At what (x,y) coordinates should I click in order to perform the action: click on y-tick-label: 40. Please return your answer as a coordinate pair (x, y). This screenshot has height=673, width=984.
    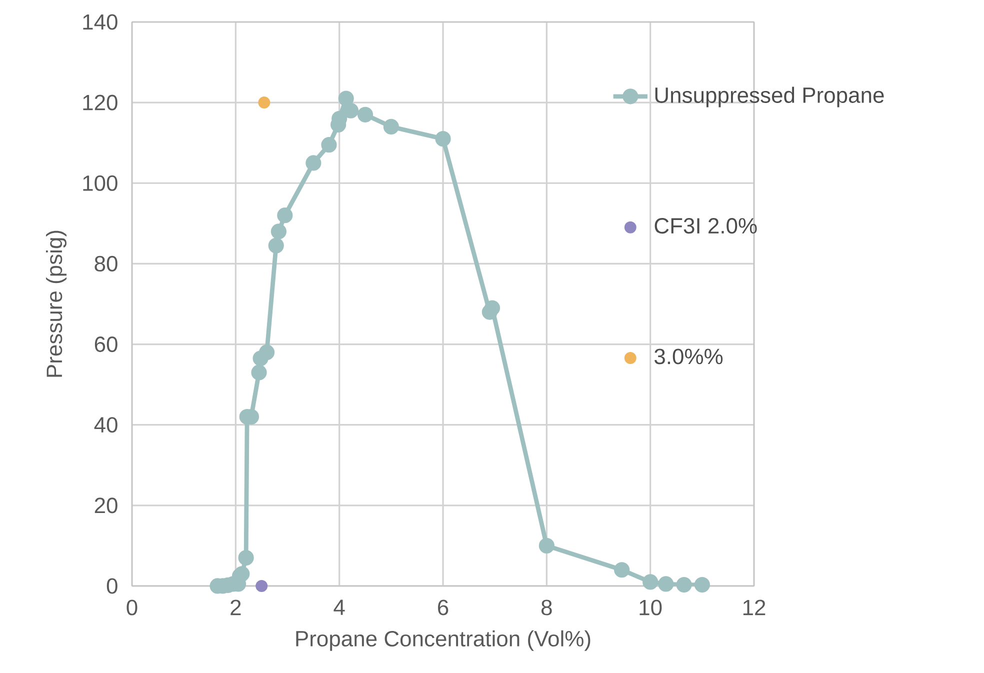
    Looking at the image, I should click on (106, 425).